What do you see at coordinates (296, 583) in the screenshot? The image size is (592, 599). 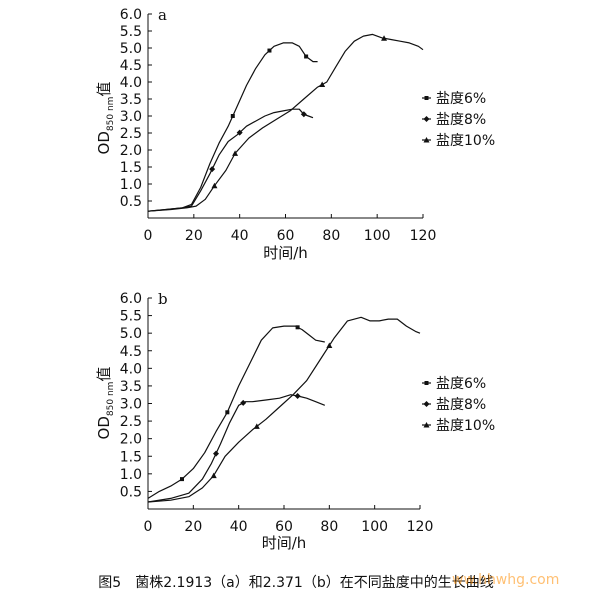 I see `figure-caption: 图5 菌株2.1913（a）和2.371（b）在不同盐度中的生长曲线` at bounding box center [296, 583].